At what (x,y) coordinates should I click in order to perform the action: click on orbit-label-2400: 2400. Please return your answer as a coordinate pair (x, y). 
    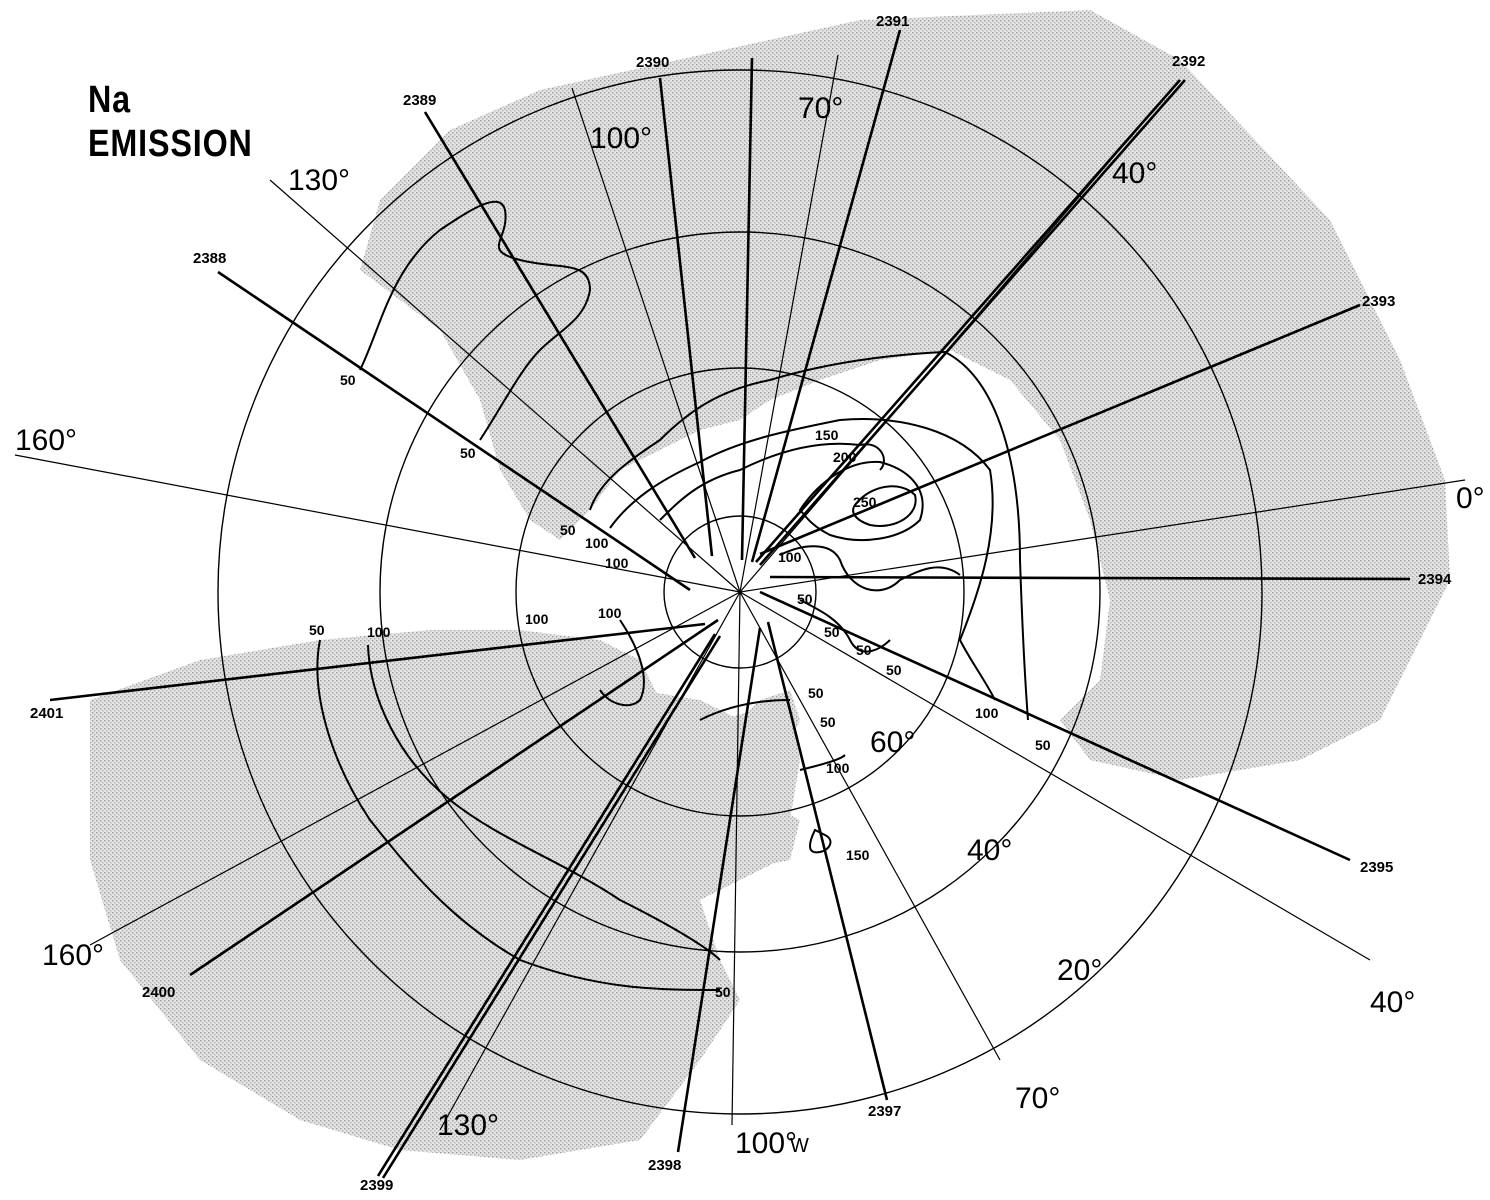
    Looking at the image, I should click on (158, 992).